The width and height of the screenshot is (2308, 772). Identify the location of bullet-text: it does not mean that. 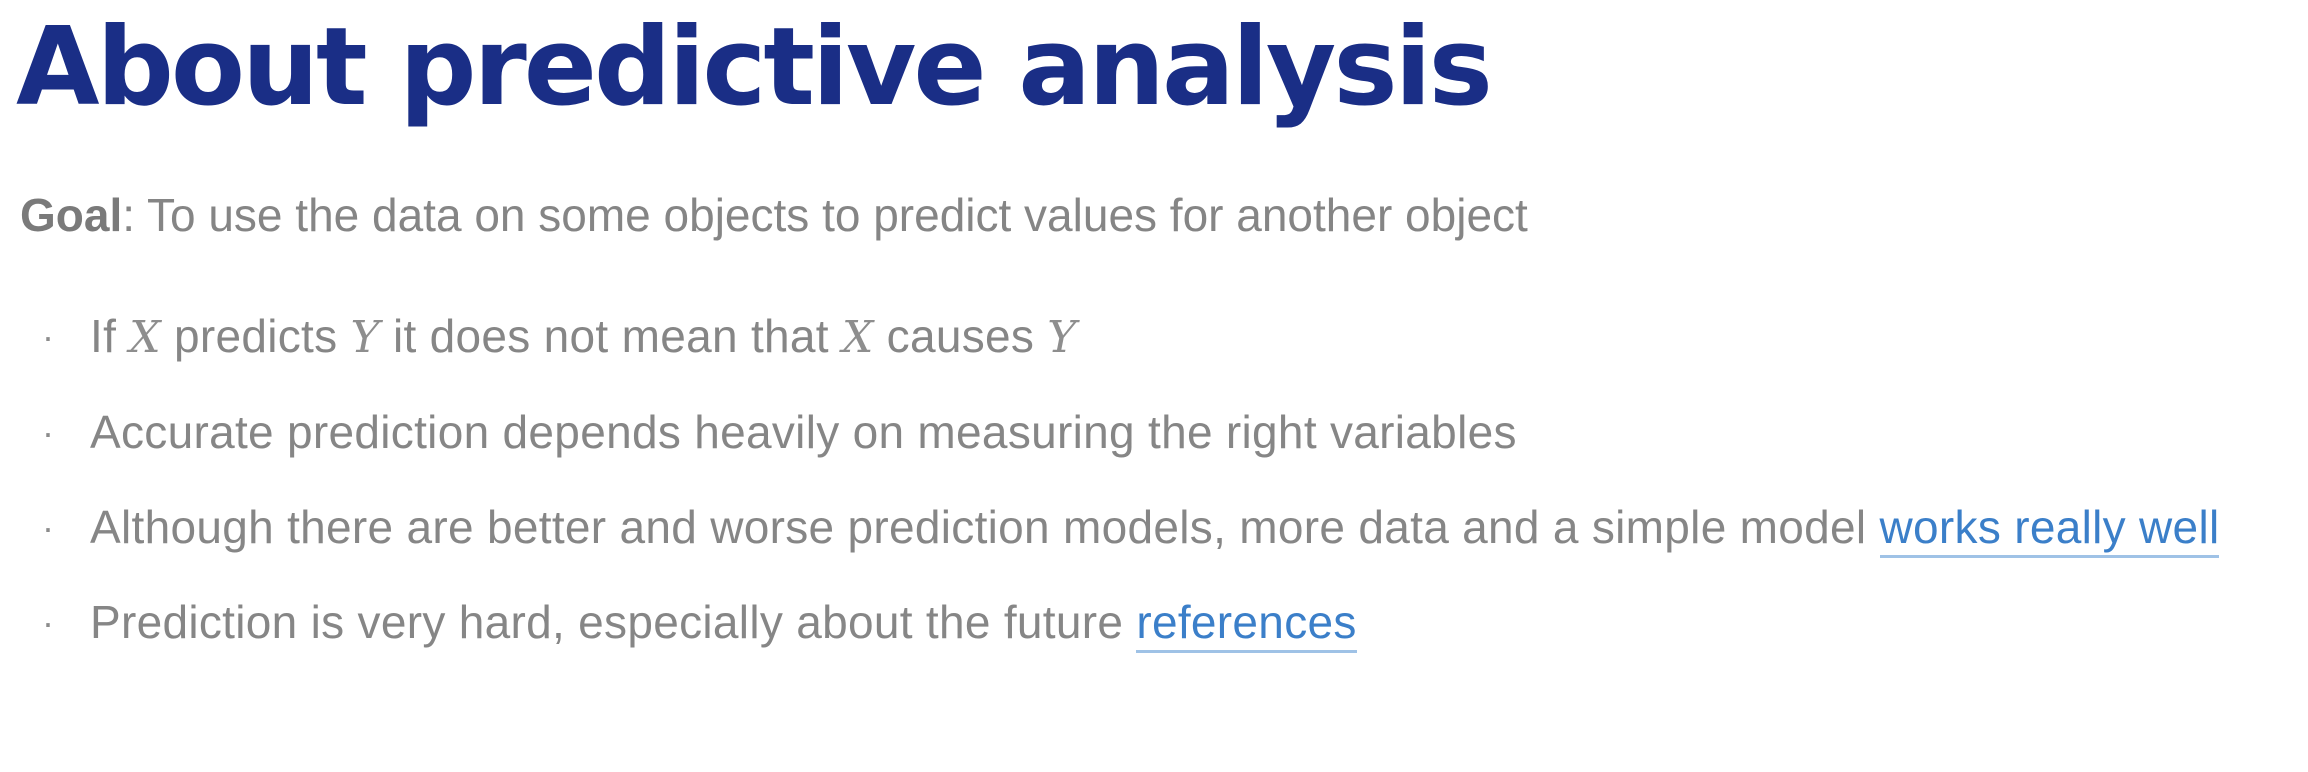
(610, 336).